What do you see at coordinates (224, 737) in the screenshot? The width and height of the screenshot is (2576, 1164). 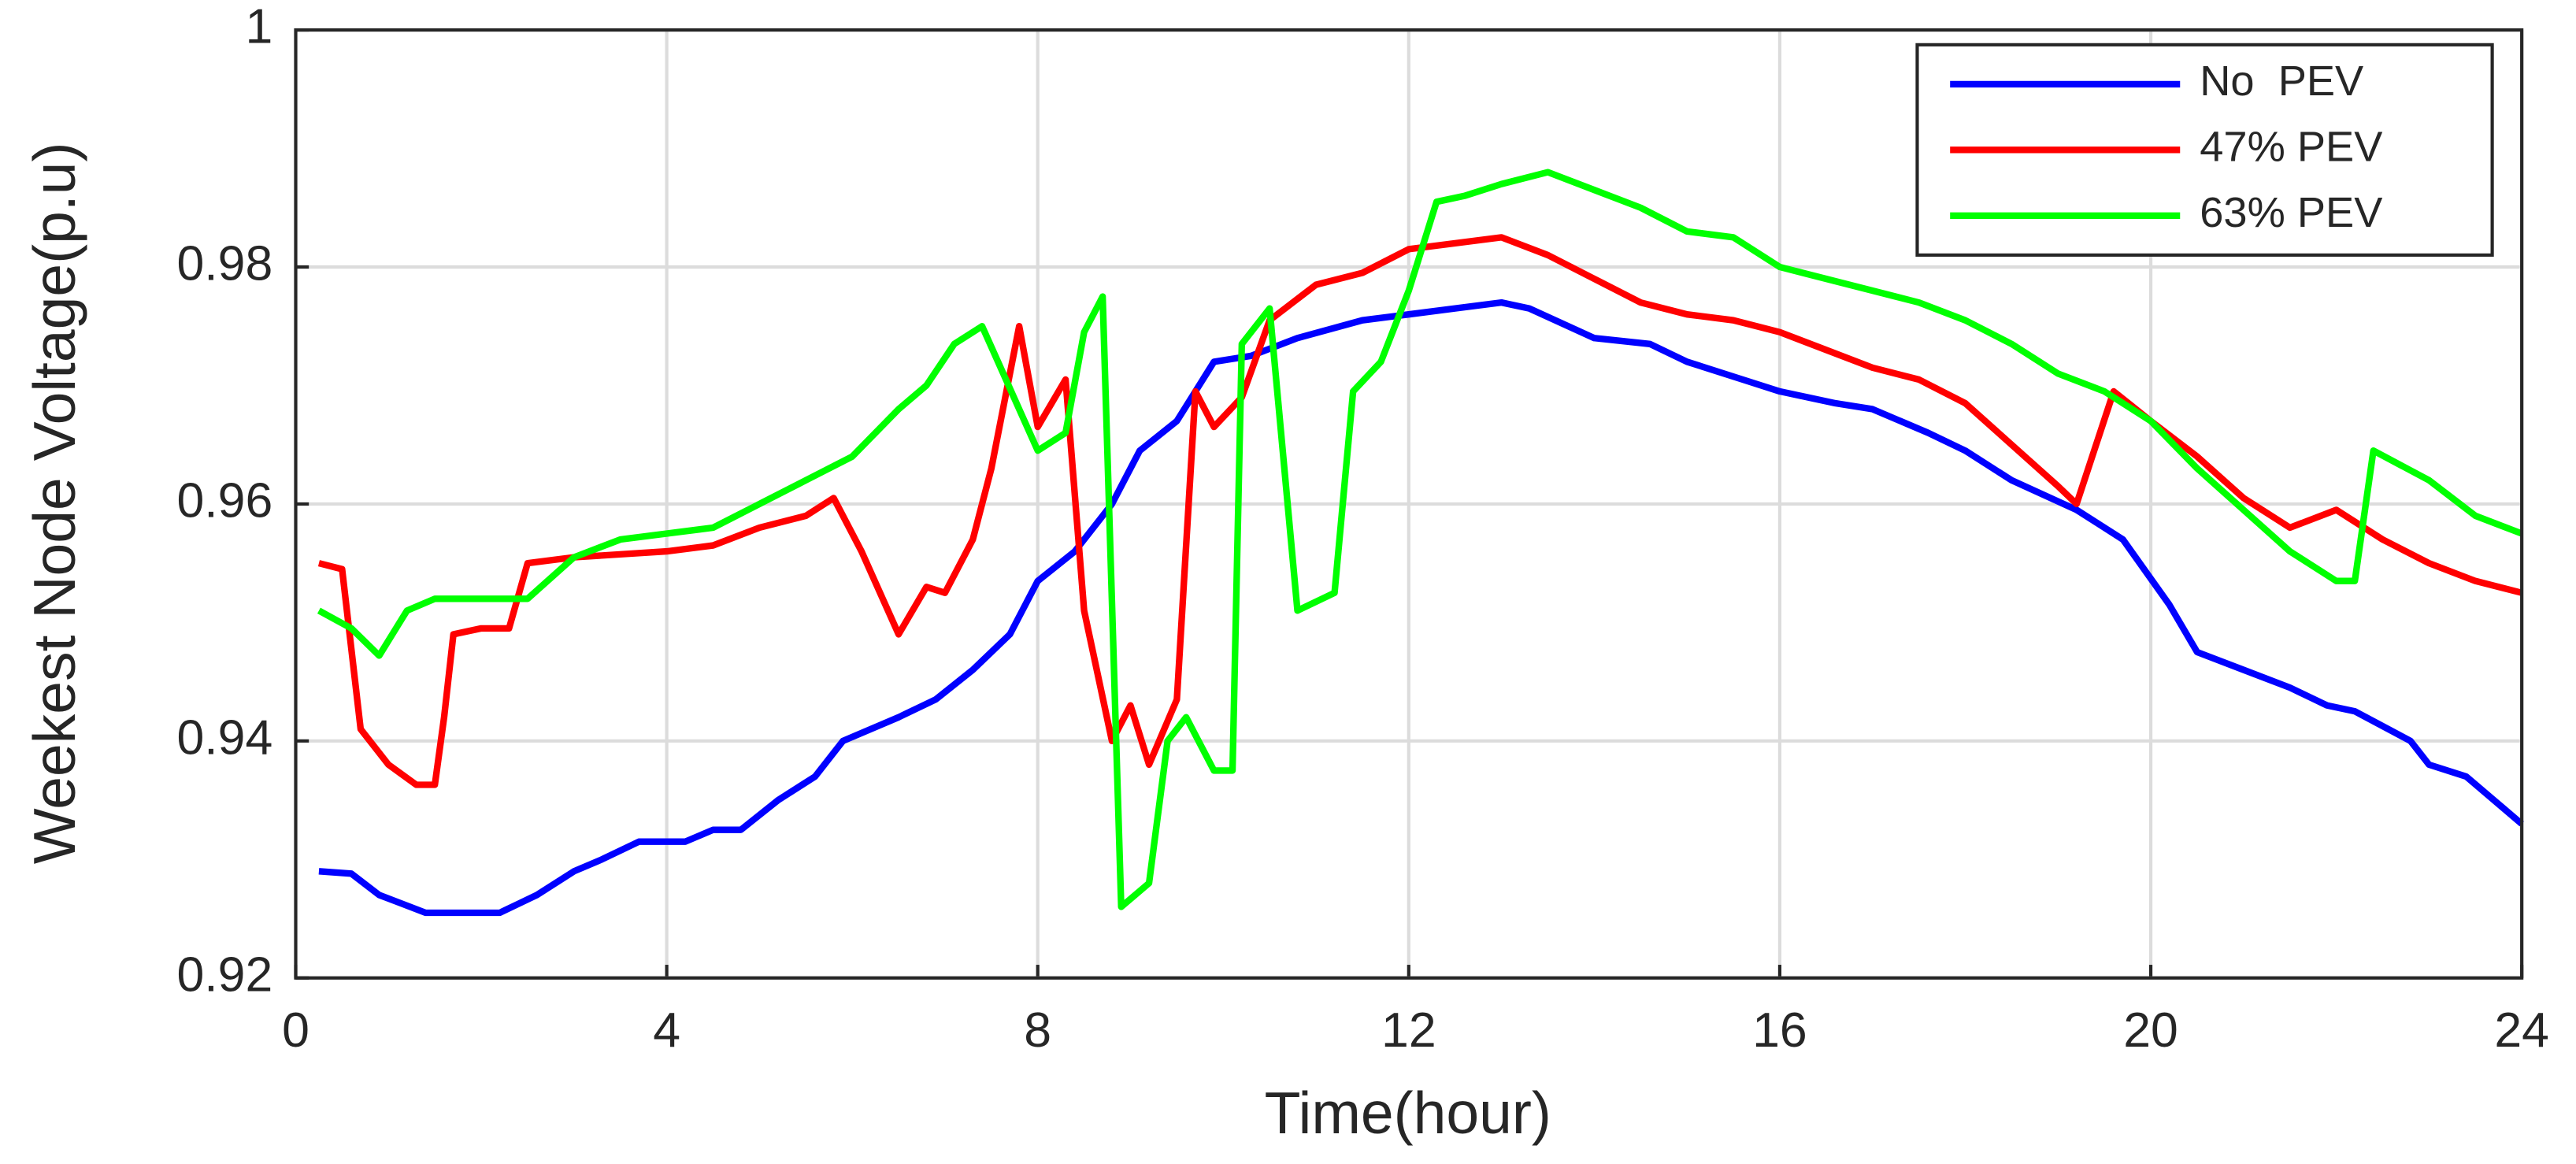 I see `y-tick-label: 0.94` at bounding box center [224, 737].